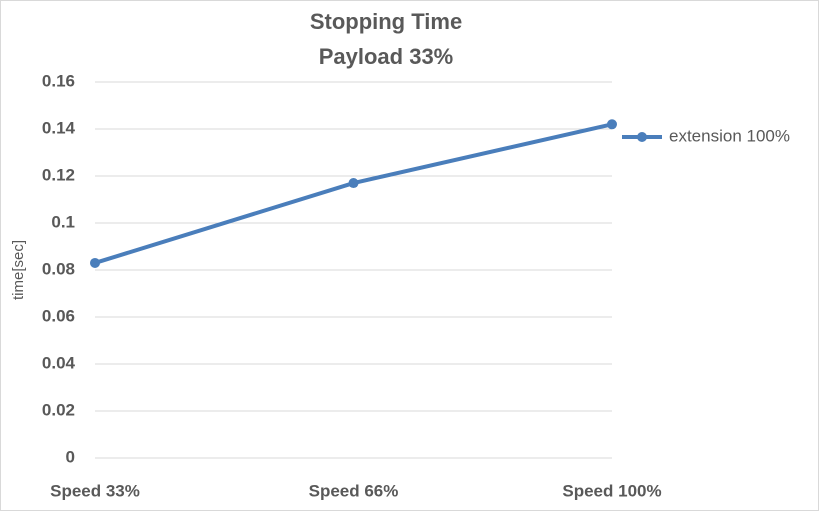 This screenshot has width=819, height=511. What do you see at coordinates (642, 137) in the screenshot?
I see `legend-marker` at bounding box center [642, 137].